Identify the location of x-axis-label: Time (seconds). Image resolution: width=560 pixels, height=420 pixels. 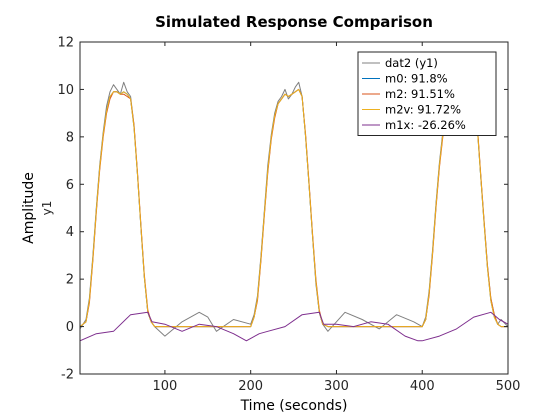
(294, 406).